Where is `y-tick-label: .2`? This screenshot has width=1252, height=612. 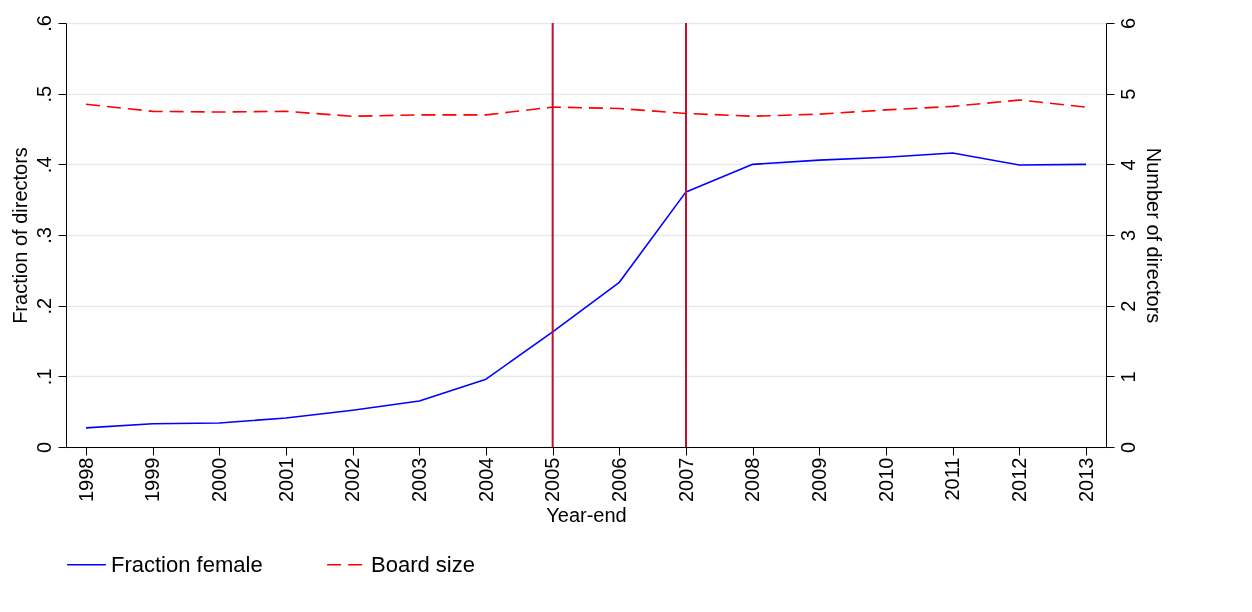
y-tick-label: .2 is located at coordinates (43, 306).